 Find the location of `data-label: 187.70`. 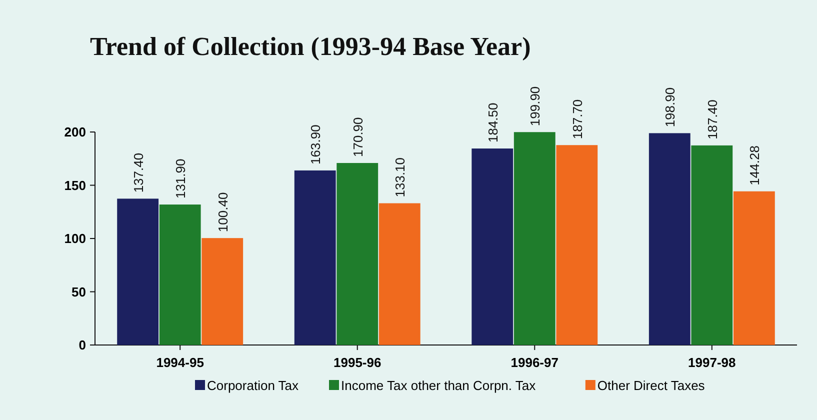

data-label: 187.70 is located at coordinates (577, 119).